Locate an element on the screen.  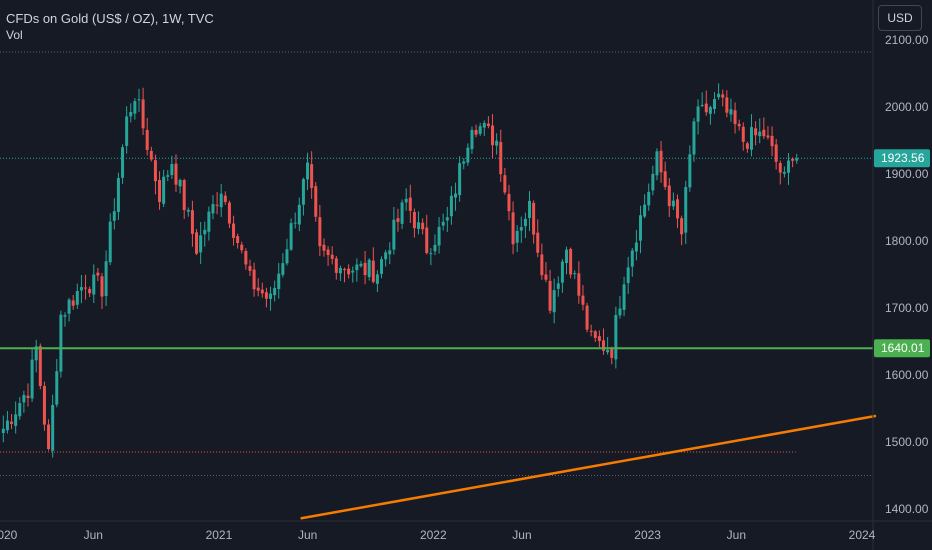
volume-indicator-label: Vol is located at coordinates (14, 35).